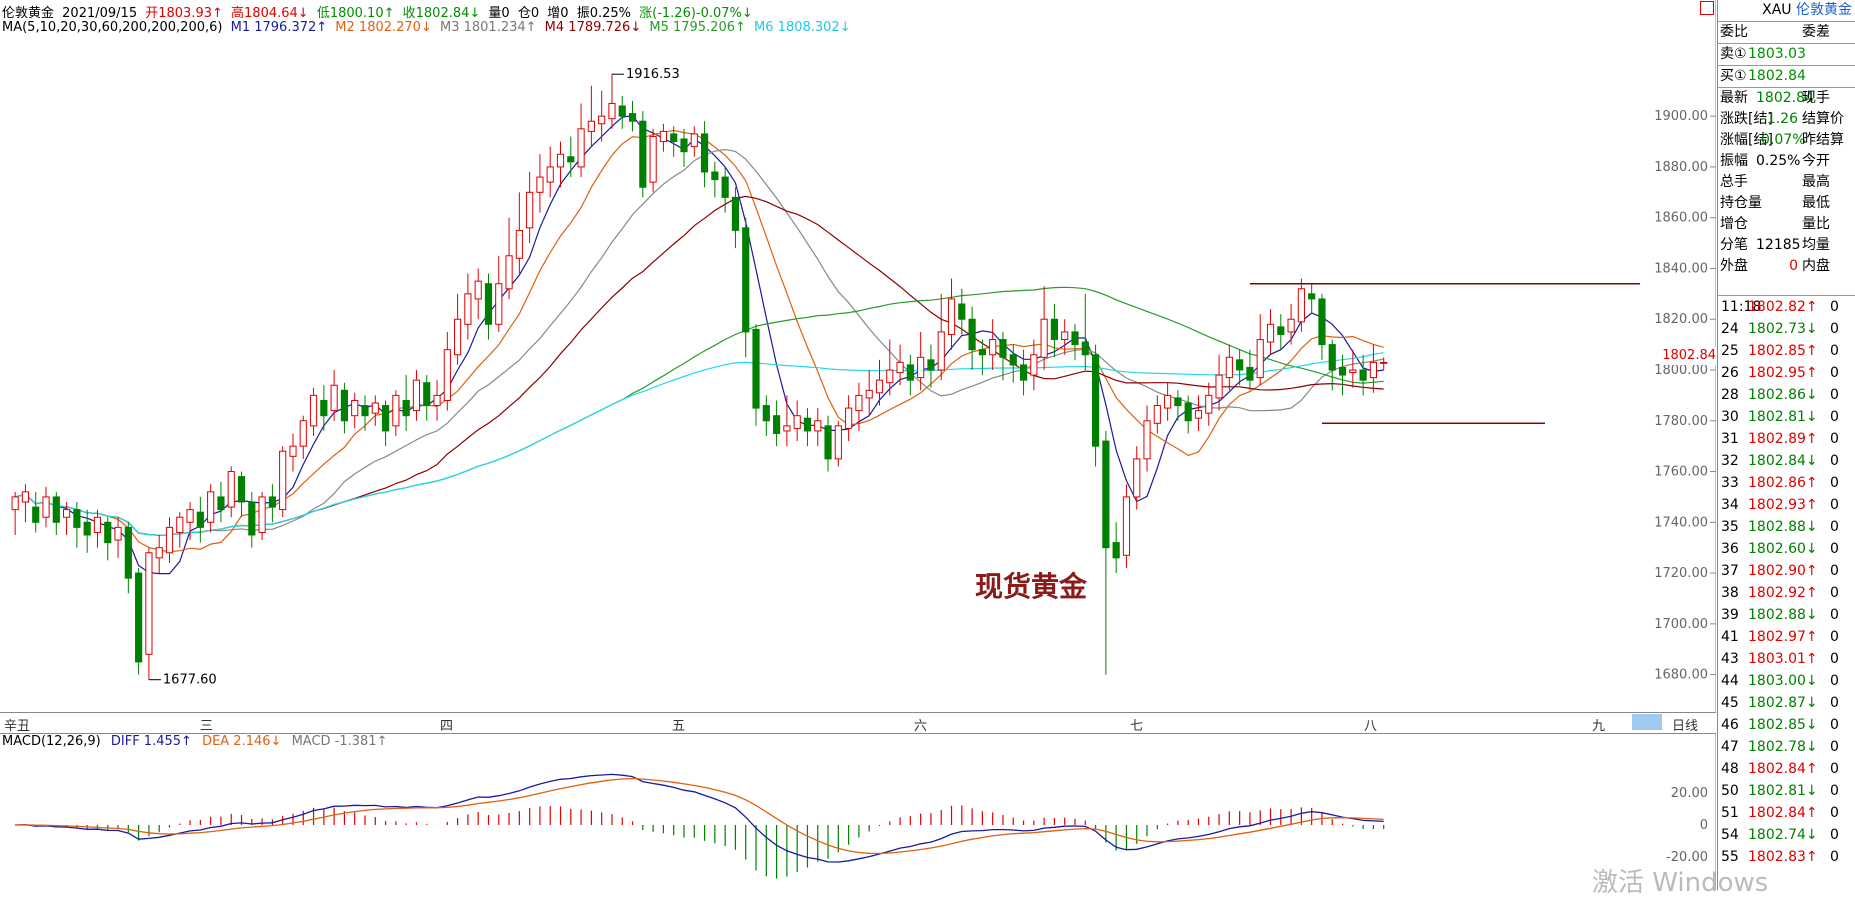 This screenshot has width=1855, height=899. I want to click on tick-time: 28, so click(1730, 395).